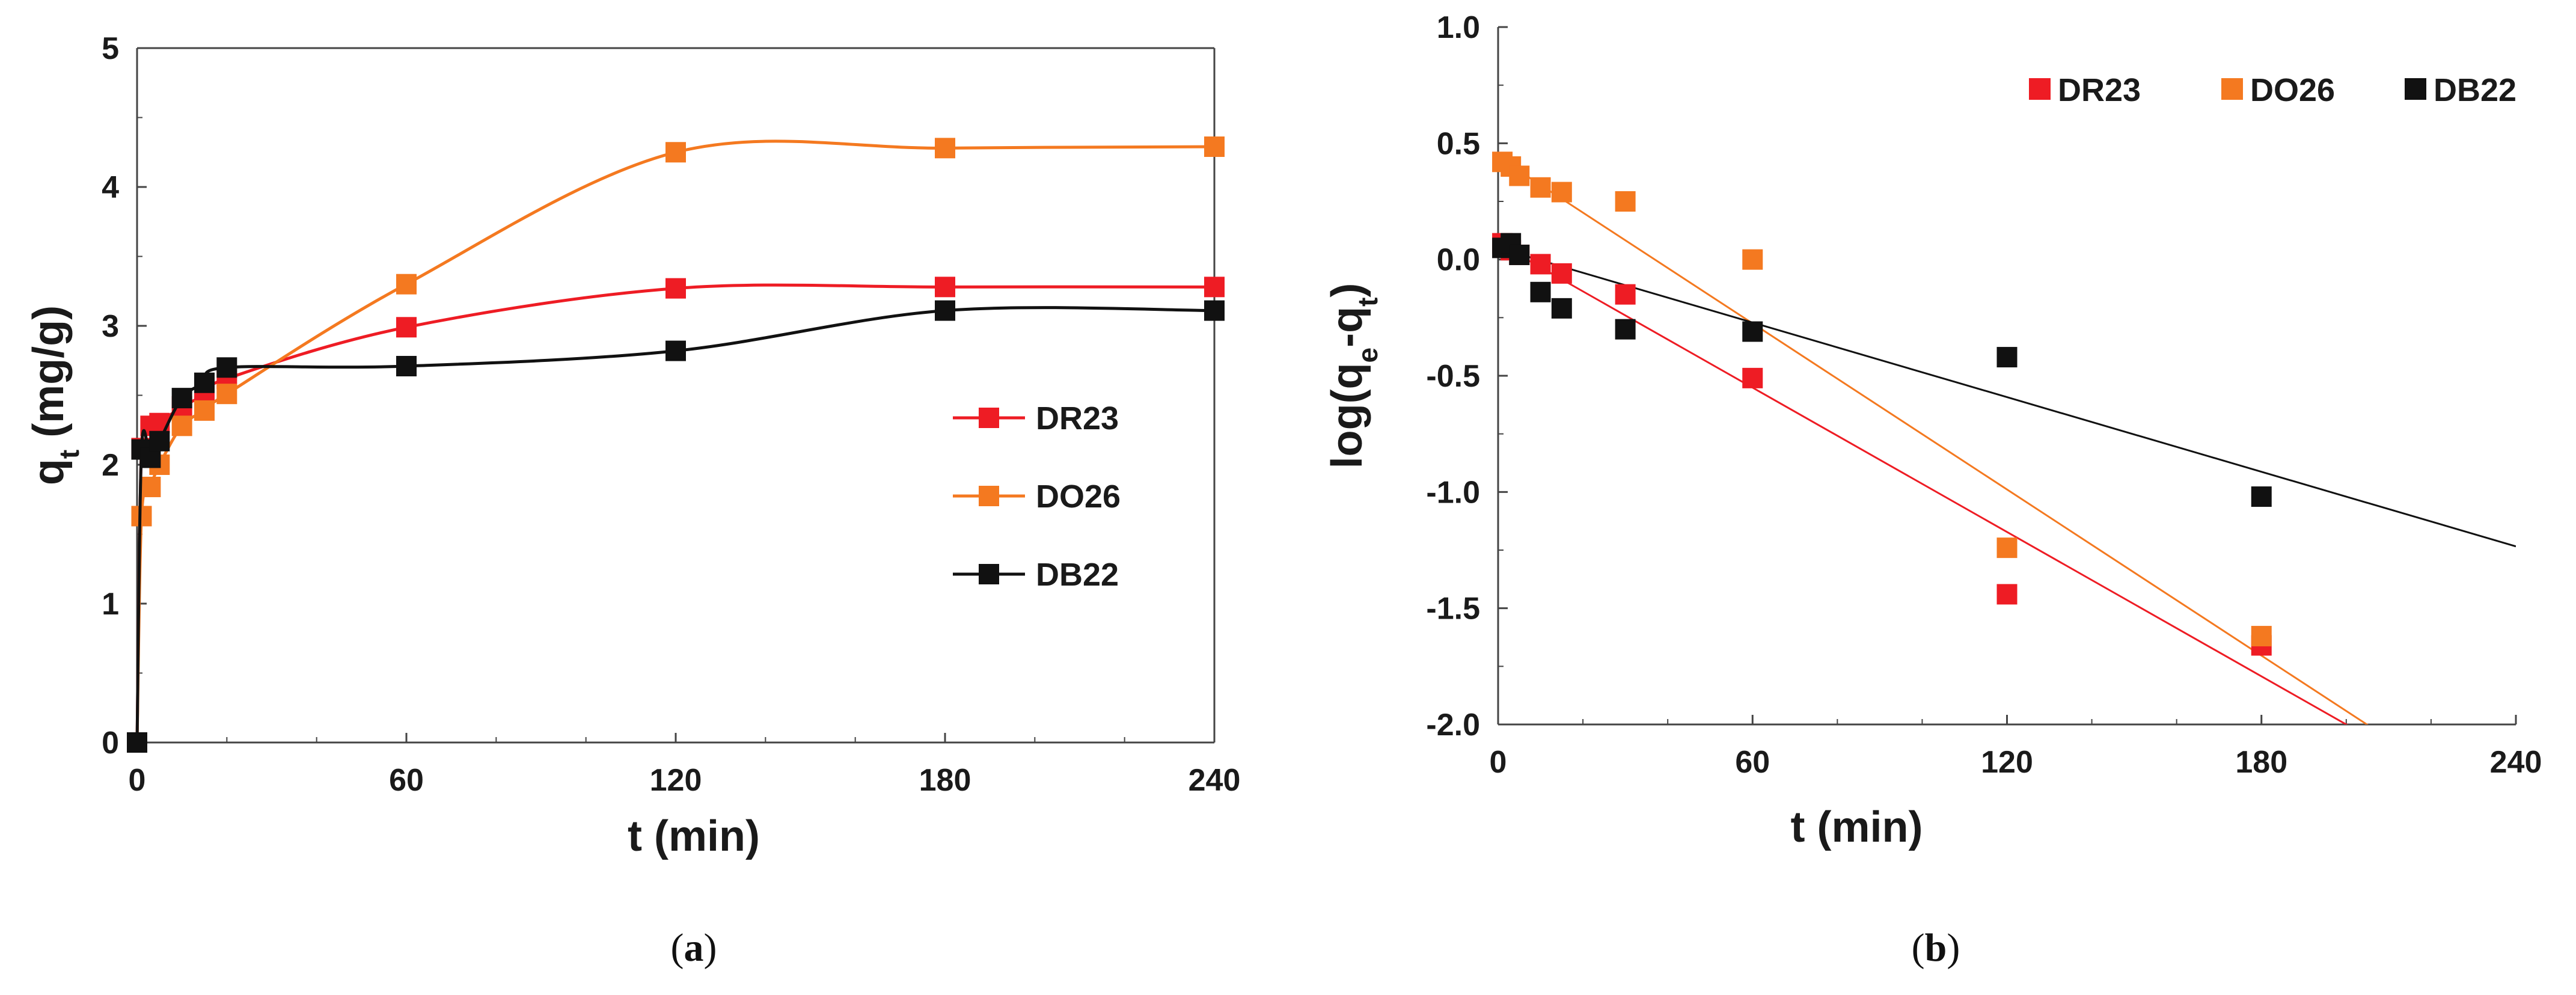  What do you see at coordinates (1936, 948) in the screenshot?
I see `caption-b: (b)` at bounding box center [1936, 948].